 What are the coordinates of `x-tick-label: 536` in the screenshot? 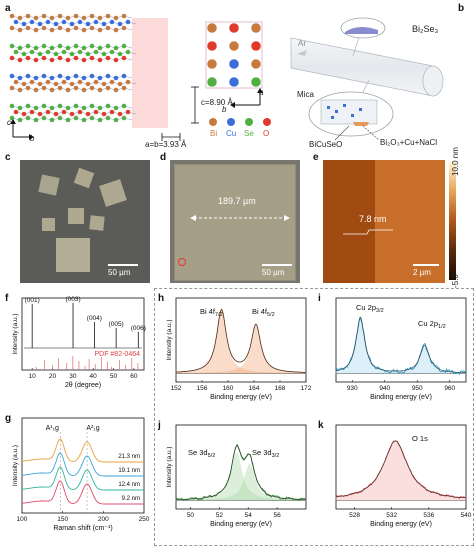 It's located at (428, 515).